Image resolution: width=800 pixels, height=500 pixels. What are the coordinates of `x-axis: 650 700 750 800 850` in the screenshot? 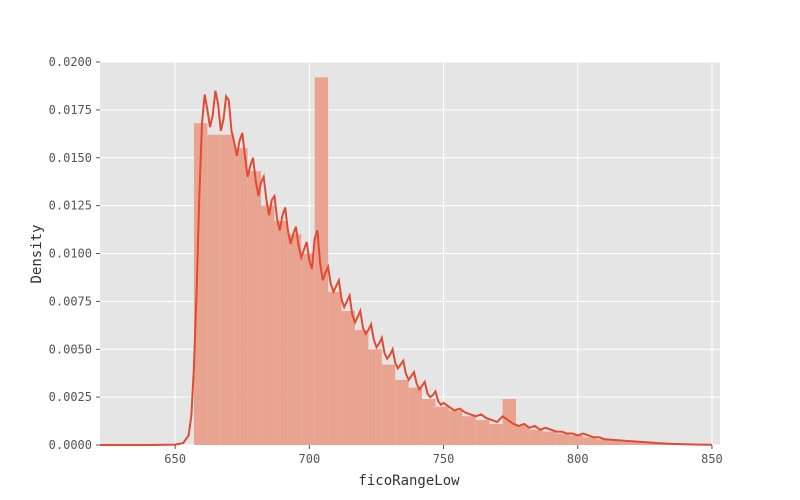 It's located at (443, 455).